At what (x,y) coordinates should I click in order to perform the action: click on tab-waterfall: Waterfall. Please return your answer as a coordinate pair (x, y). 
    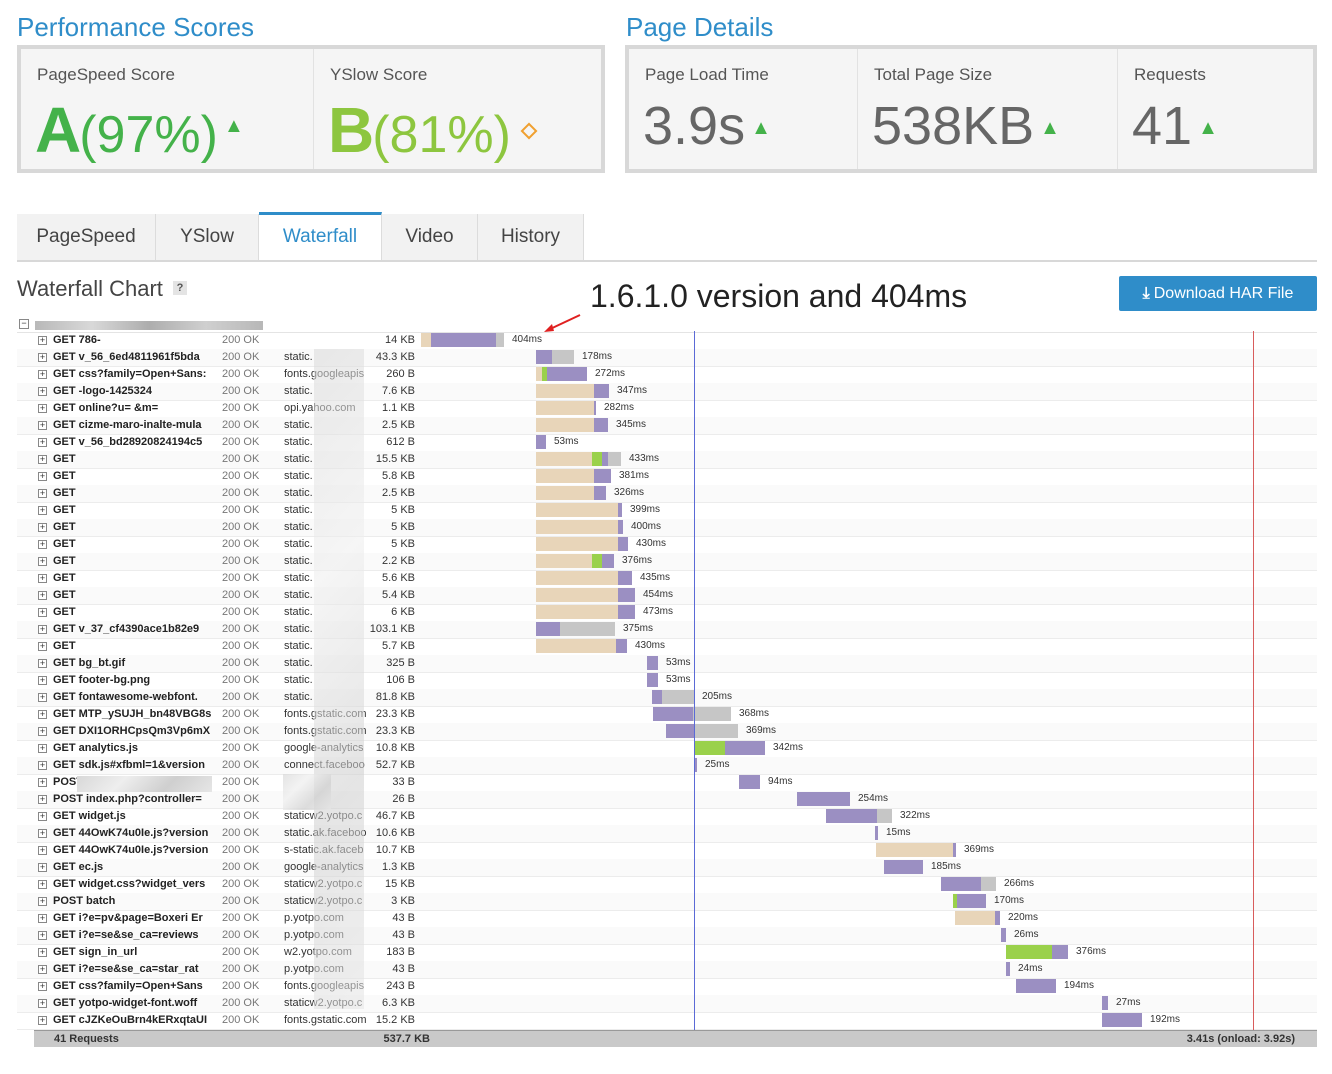
    Looking at the image, I should click on (320, 236).